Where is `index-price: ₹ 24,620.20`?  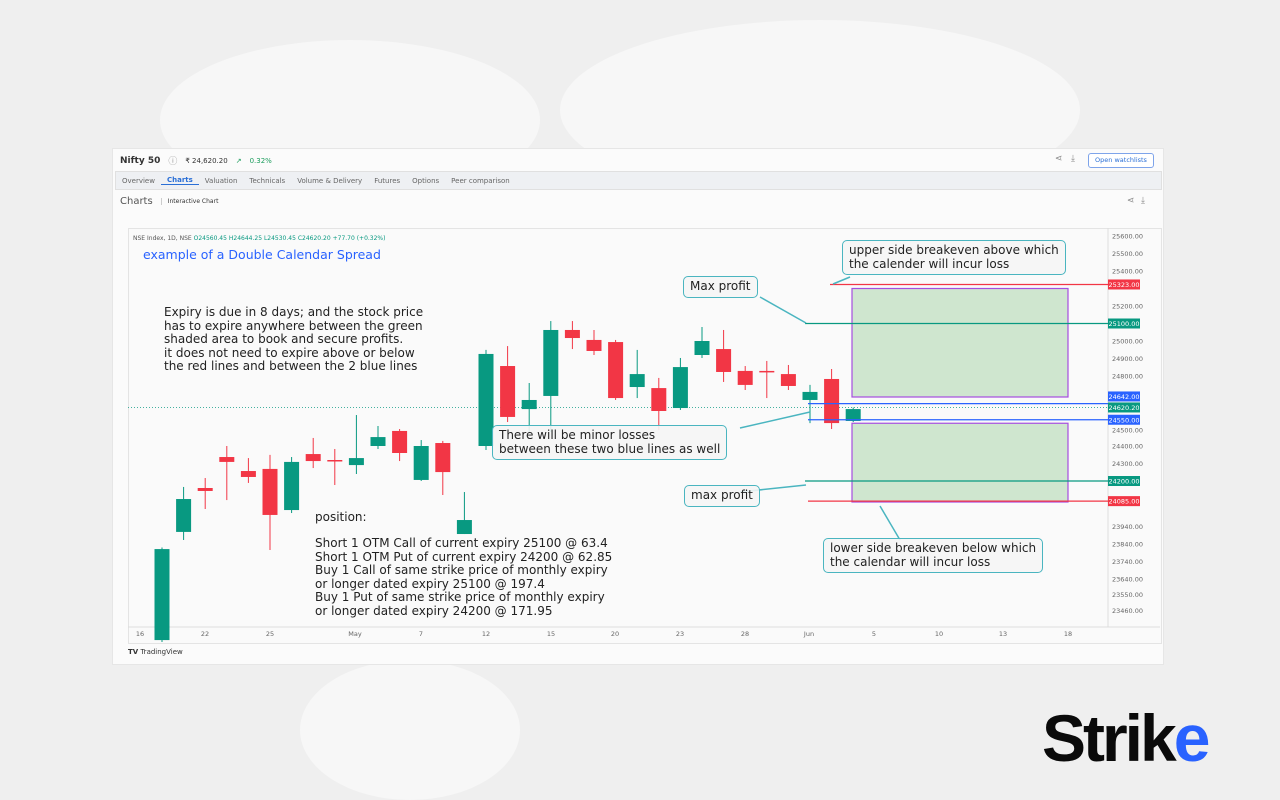
index-price: ₹ 24,620.20 is located at coordinates (206, 160).